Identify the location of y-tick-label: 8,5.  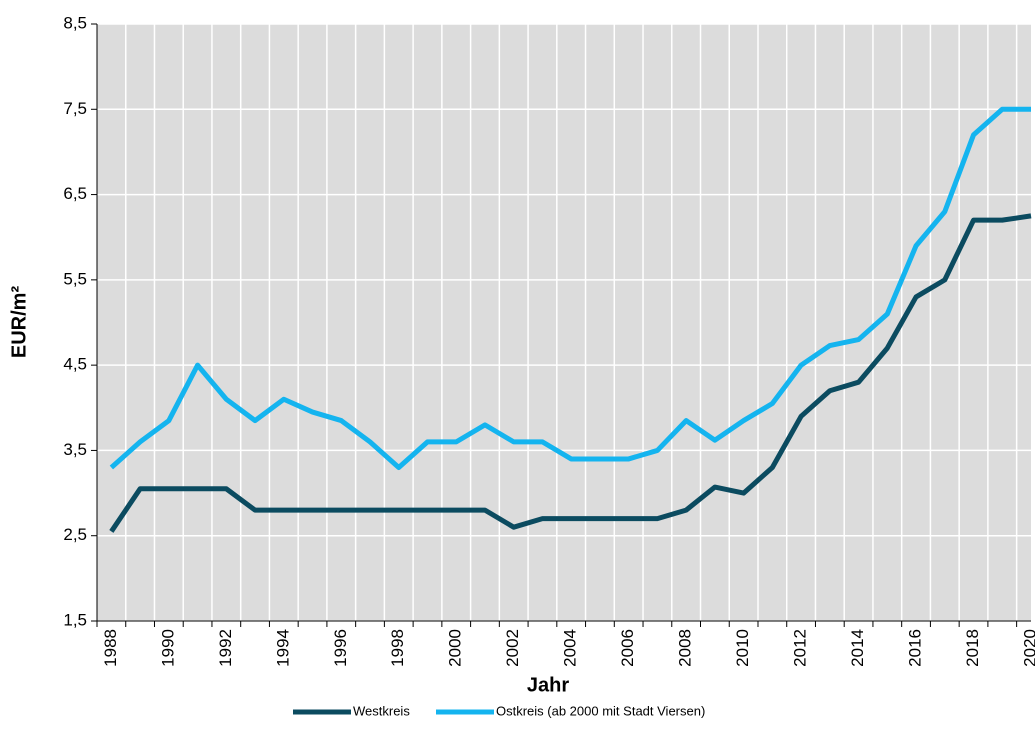
(75, 22).